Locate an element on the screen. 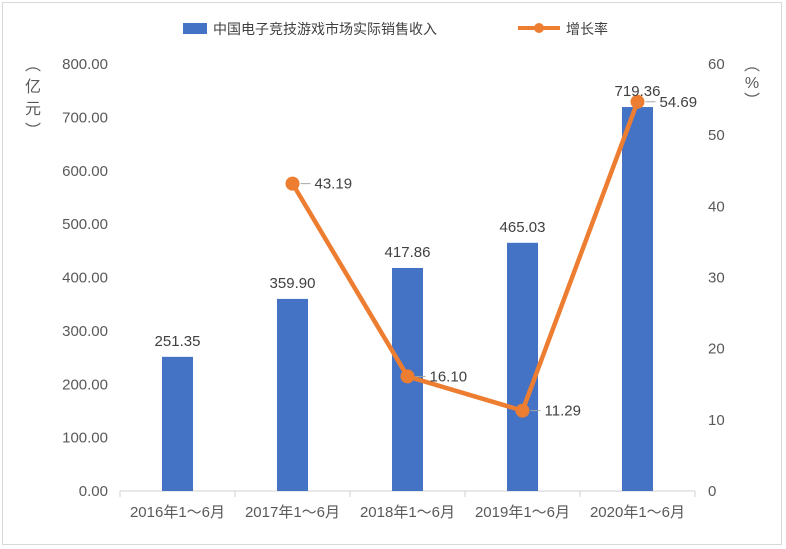 Image resolution: width=786 pixels, height=549 pixels. right-tick-label: 50 is located at coordinates (716, 135).